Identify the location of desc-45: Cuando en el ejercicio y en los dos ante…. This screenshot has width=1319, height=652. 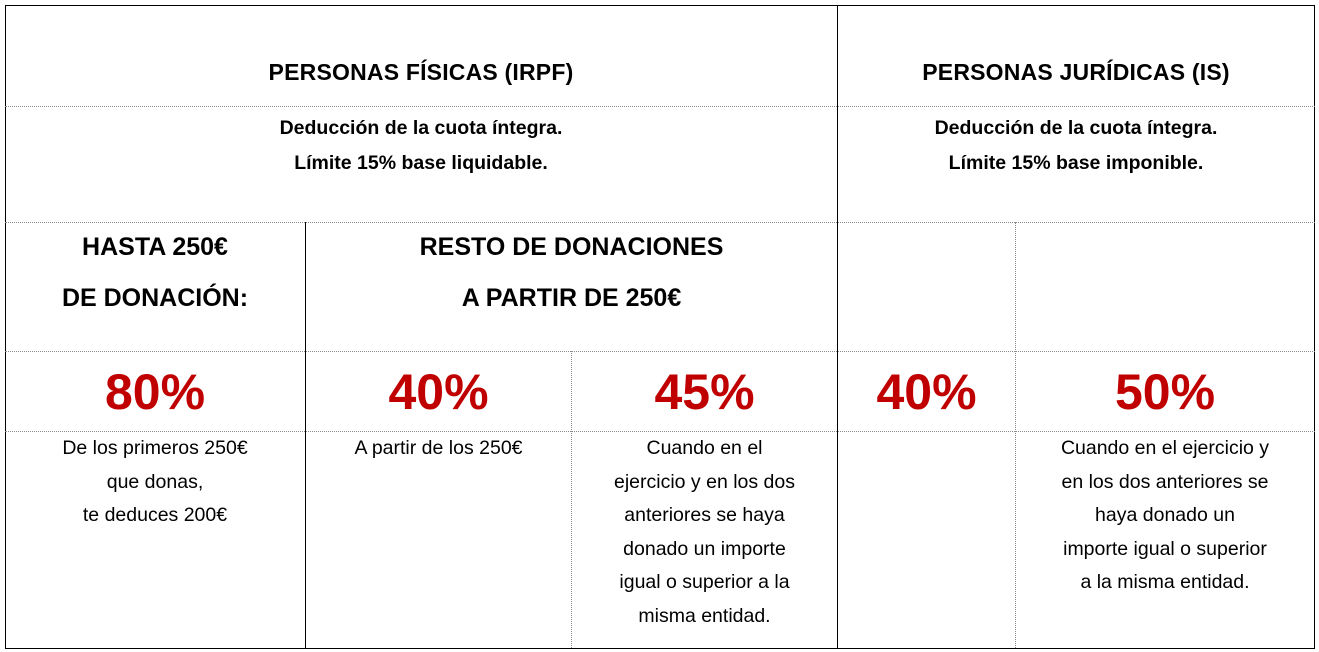
(704, 532).